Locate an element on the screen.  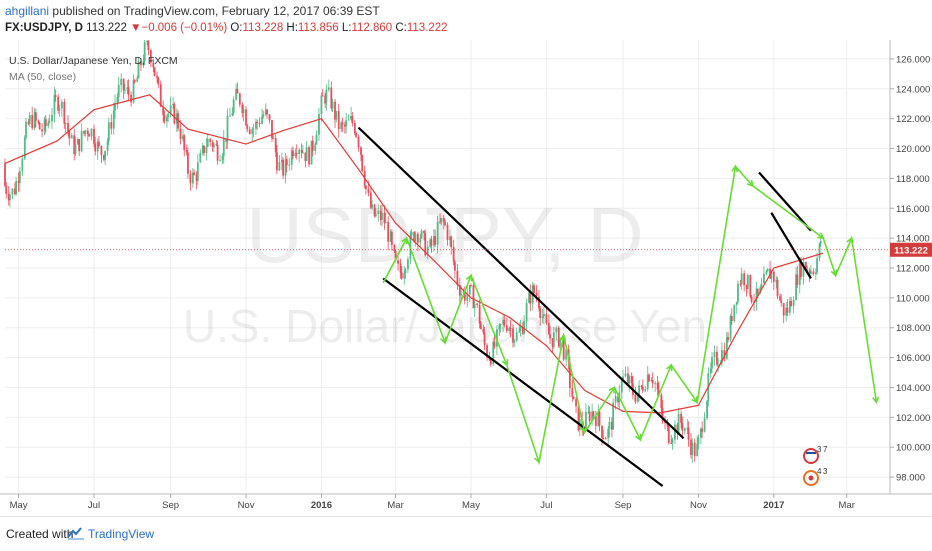
price-axis is located at coordinates (910, 267).